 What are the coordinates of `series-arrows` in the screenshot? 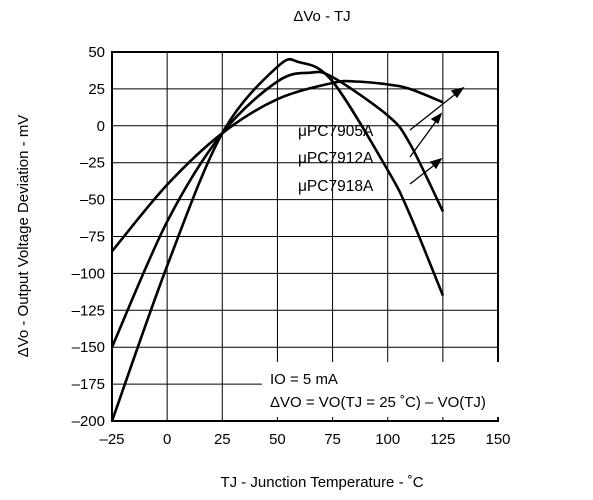 It's located at (437, 135).